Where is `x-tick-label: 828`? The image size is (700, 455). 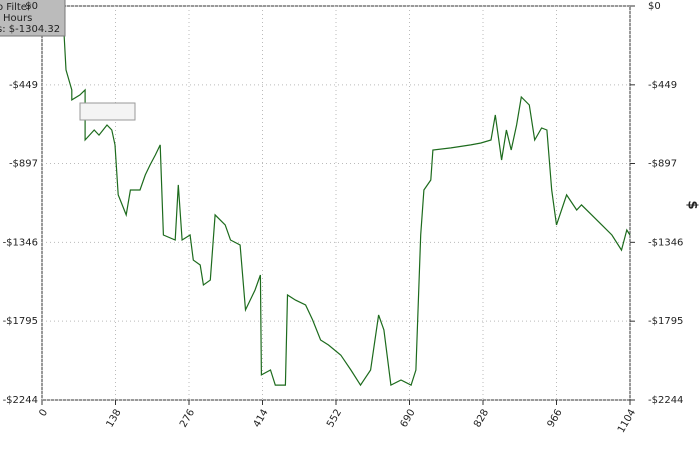 x-tick-label: 828 is located at coordinates (481, 419).